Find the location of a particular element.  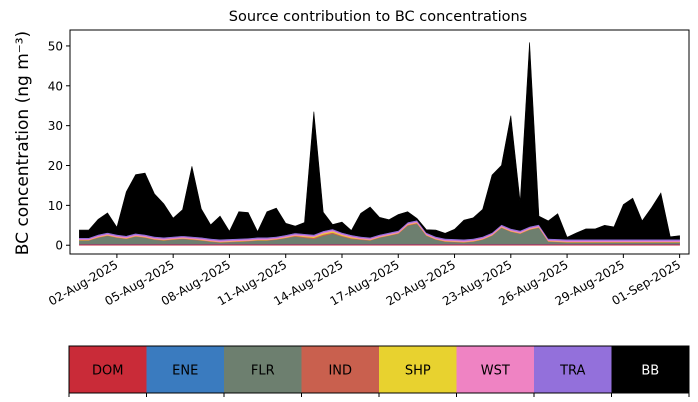

legend-label-dom: DOM is located at coordinates (107, 371).